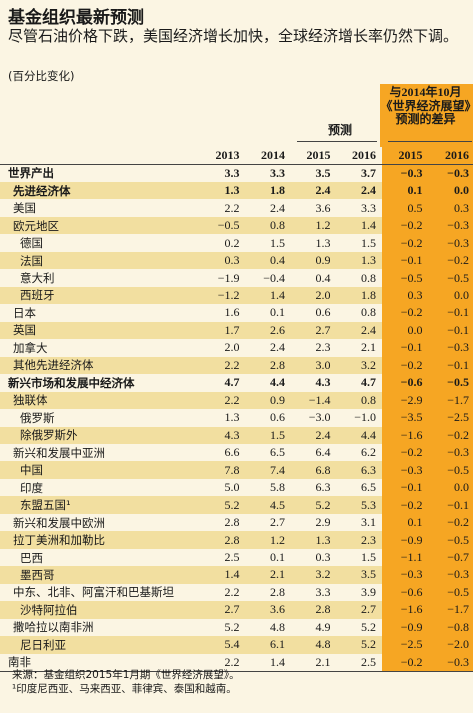 The height and width of the screenshot is (713, 473). Describe the element at coordinates (314, 156) in the screenshot. I see `column-header: 2015` at that location.